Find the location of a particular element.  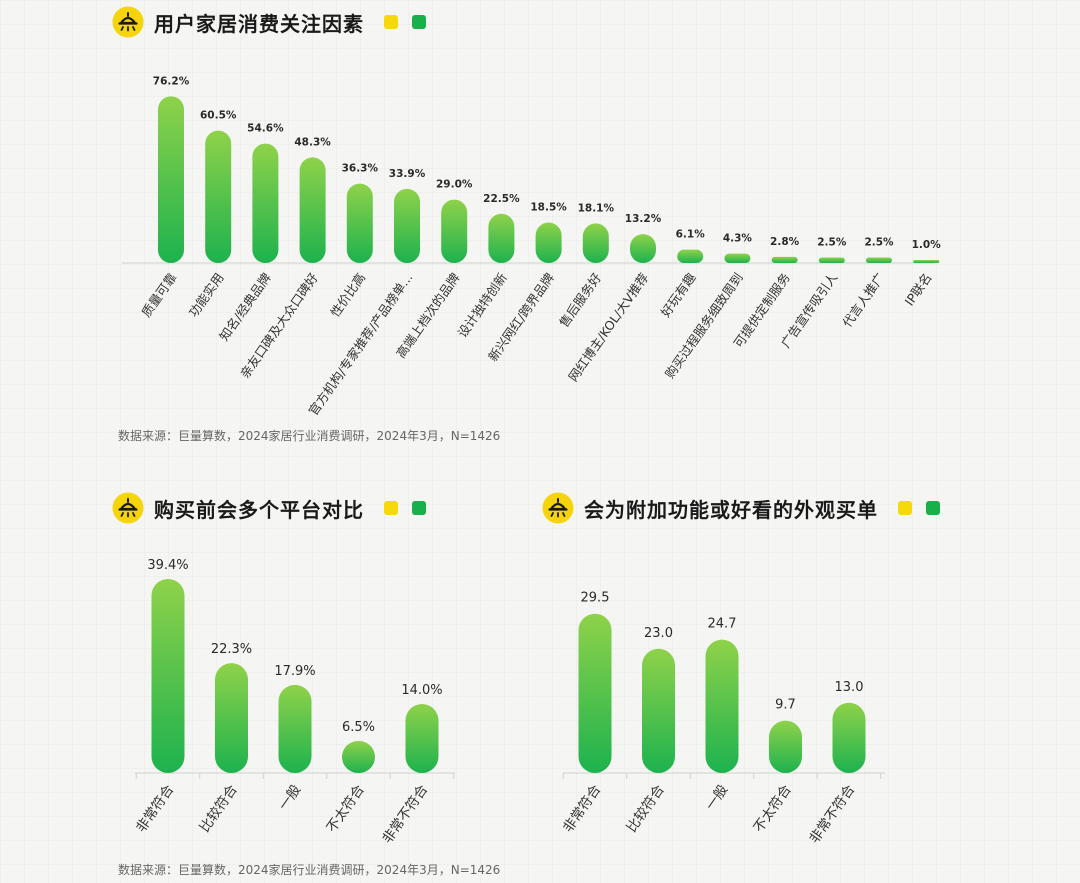

chart1-title: 用户家居消费关注因素 is located at coordinates (259, 23).